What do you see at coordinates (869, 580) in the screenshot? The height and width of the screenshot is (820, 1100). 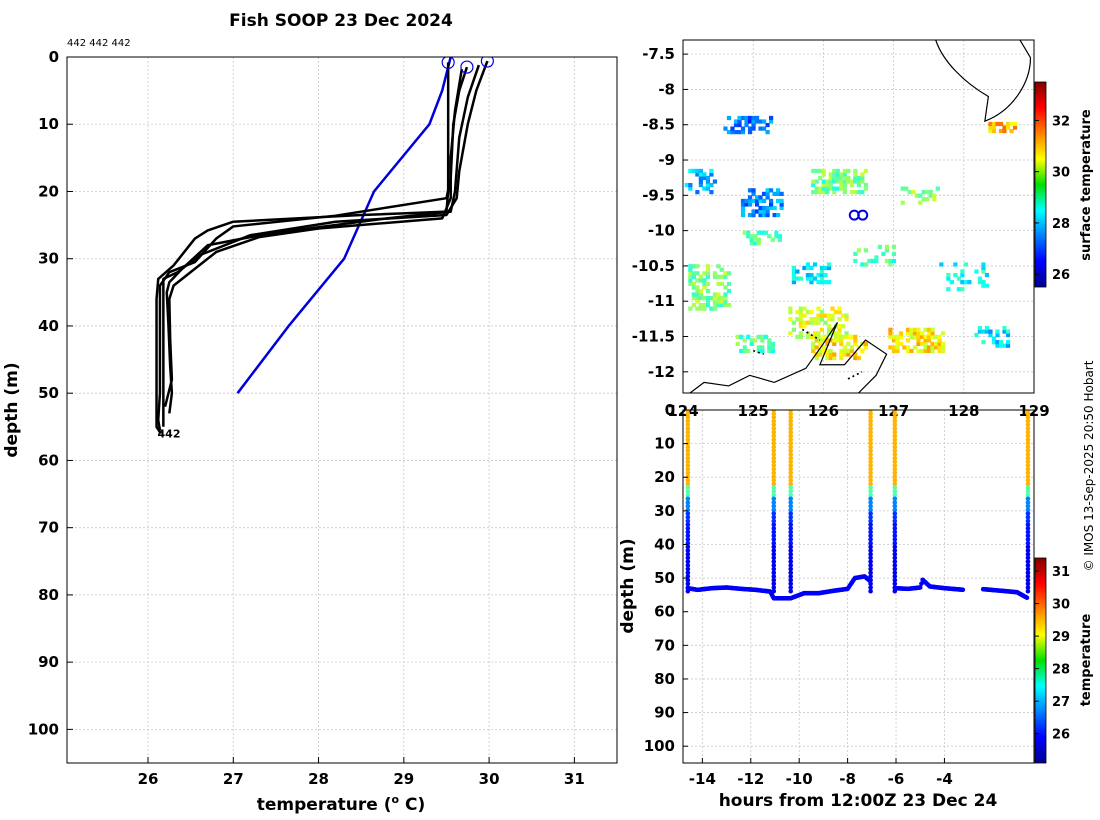 I see `bottom-point` at bounding box center [869, 580].